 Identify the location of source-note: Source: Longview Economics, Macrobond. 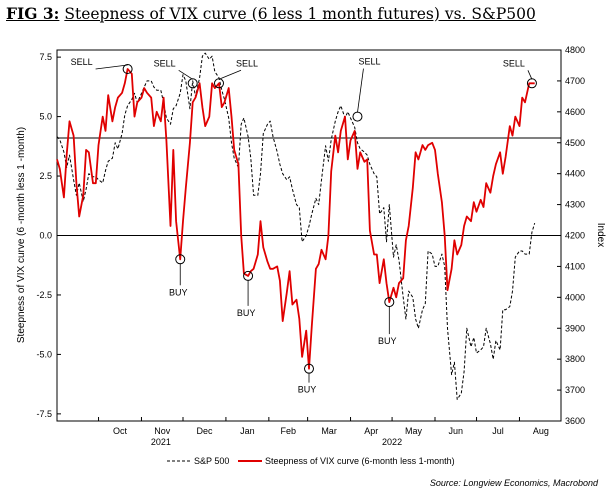
(514, 483).